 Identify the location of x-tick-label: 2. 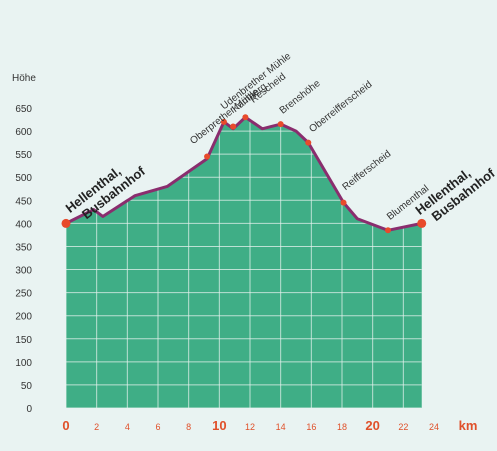
(96, 427).